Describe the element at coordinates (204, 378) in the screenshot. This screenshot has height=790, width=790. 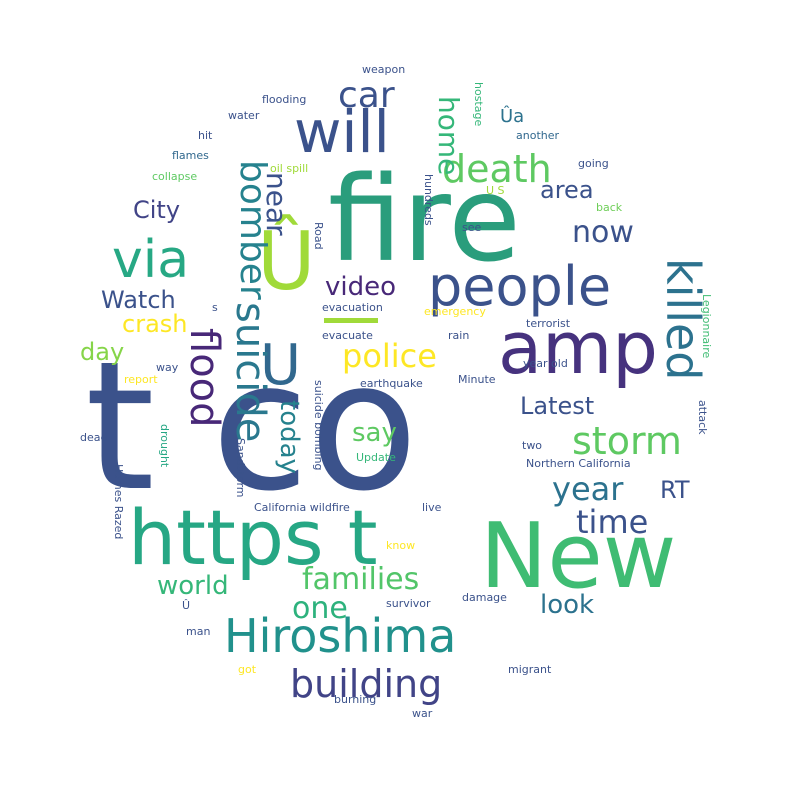
I see `word-flood: flood` at that location.